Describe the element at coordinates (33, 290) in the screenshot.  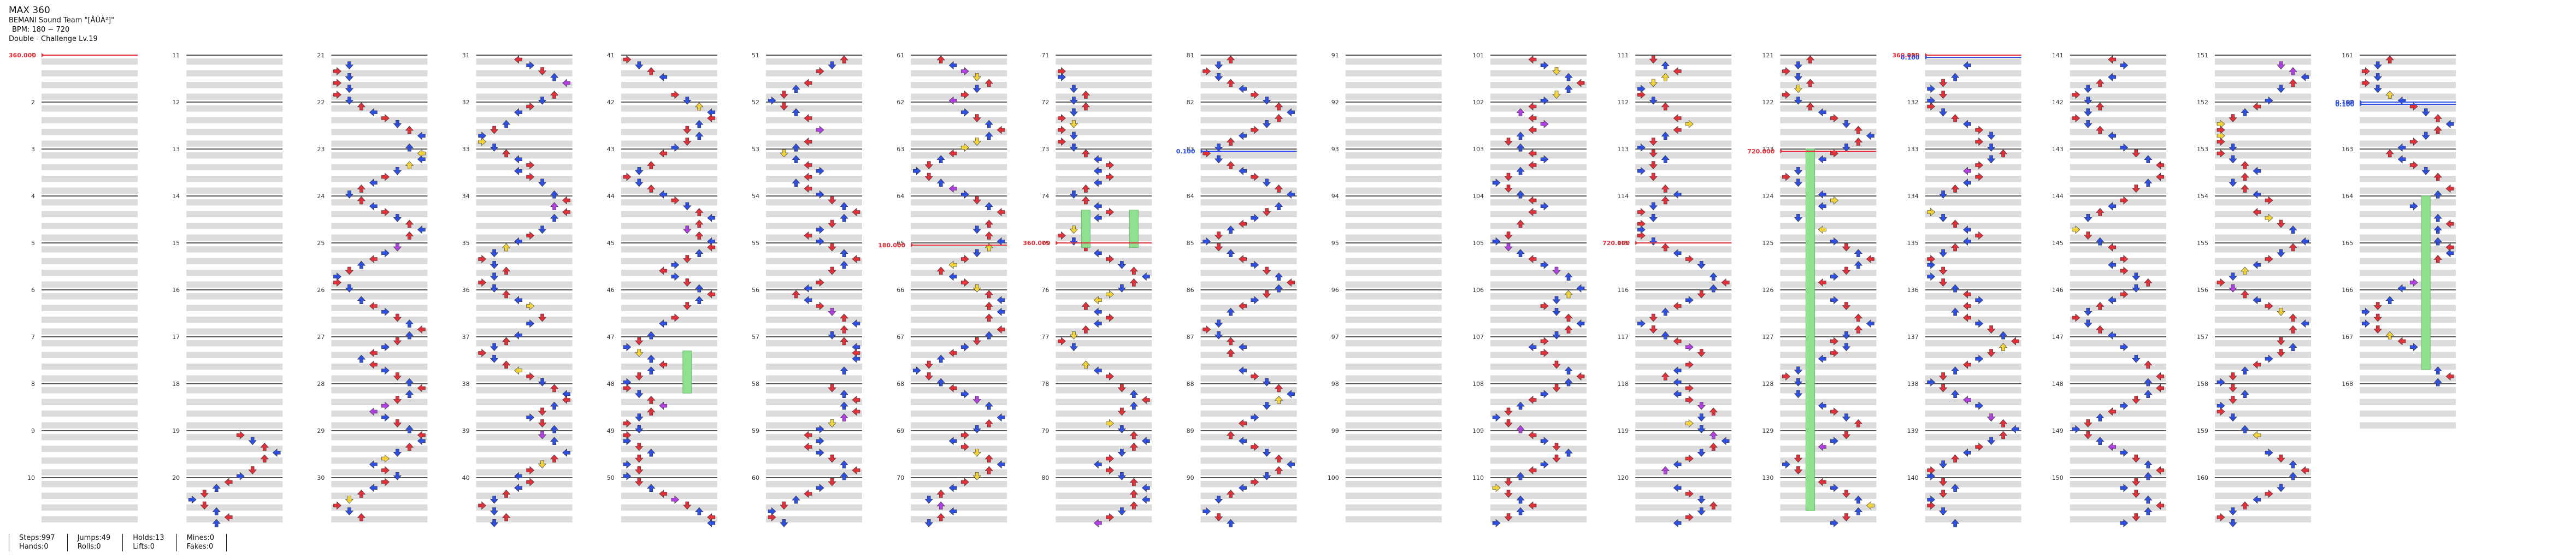
I see `measure-number: 6` at that location.